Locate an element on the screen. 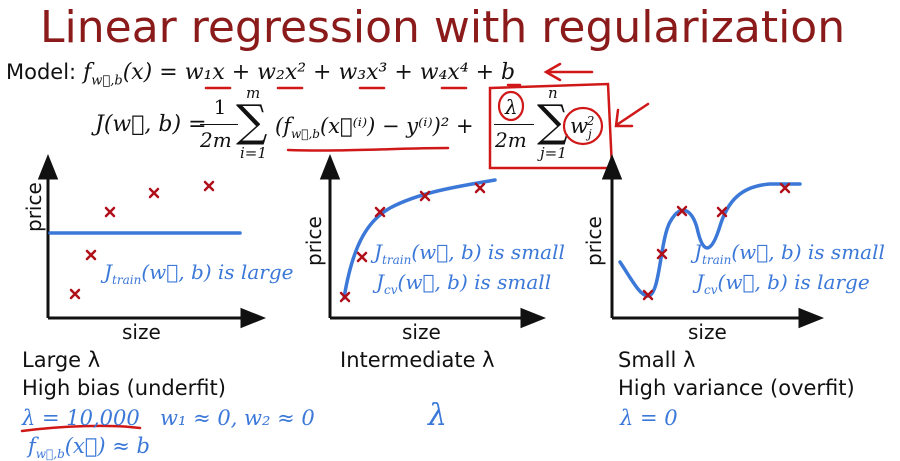 The height and width of the screenshot is (461, 900). sum1-sigma: ∑ is located at coordinates (252, 121).